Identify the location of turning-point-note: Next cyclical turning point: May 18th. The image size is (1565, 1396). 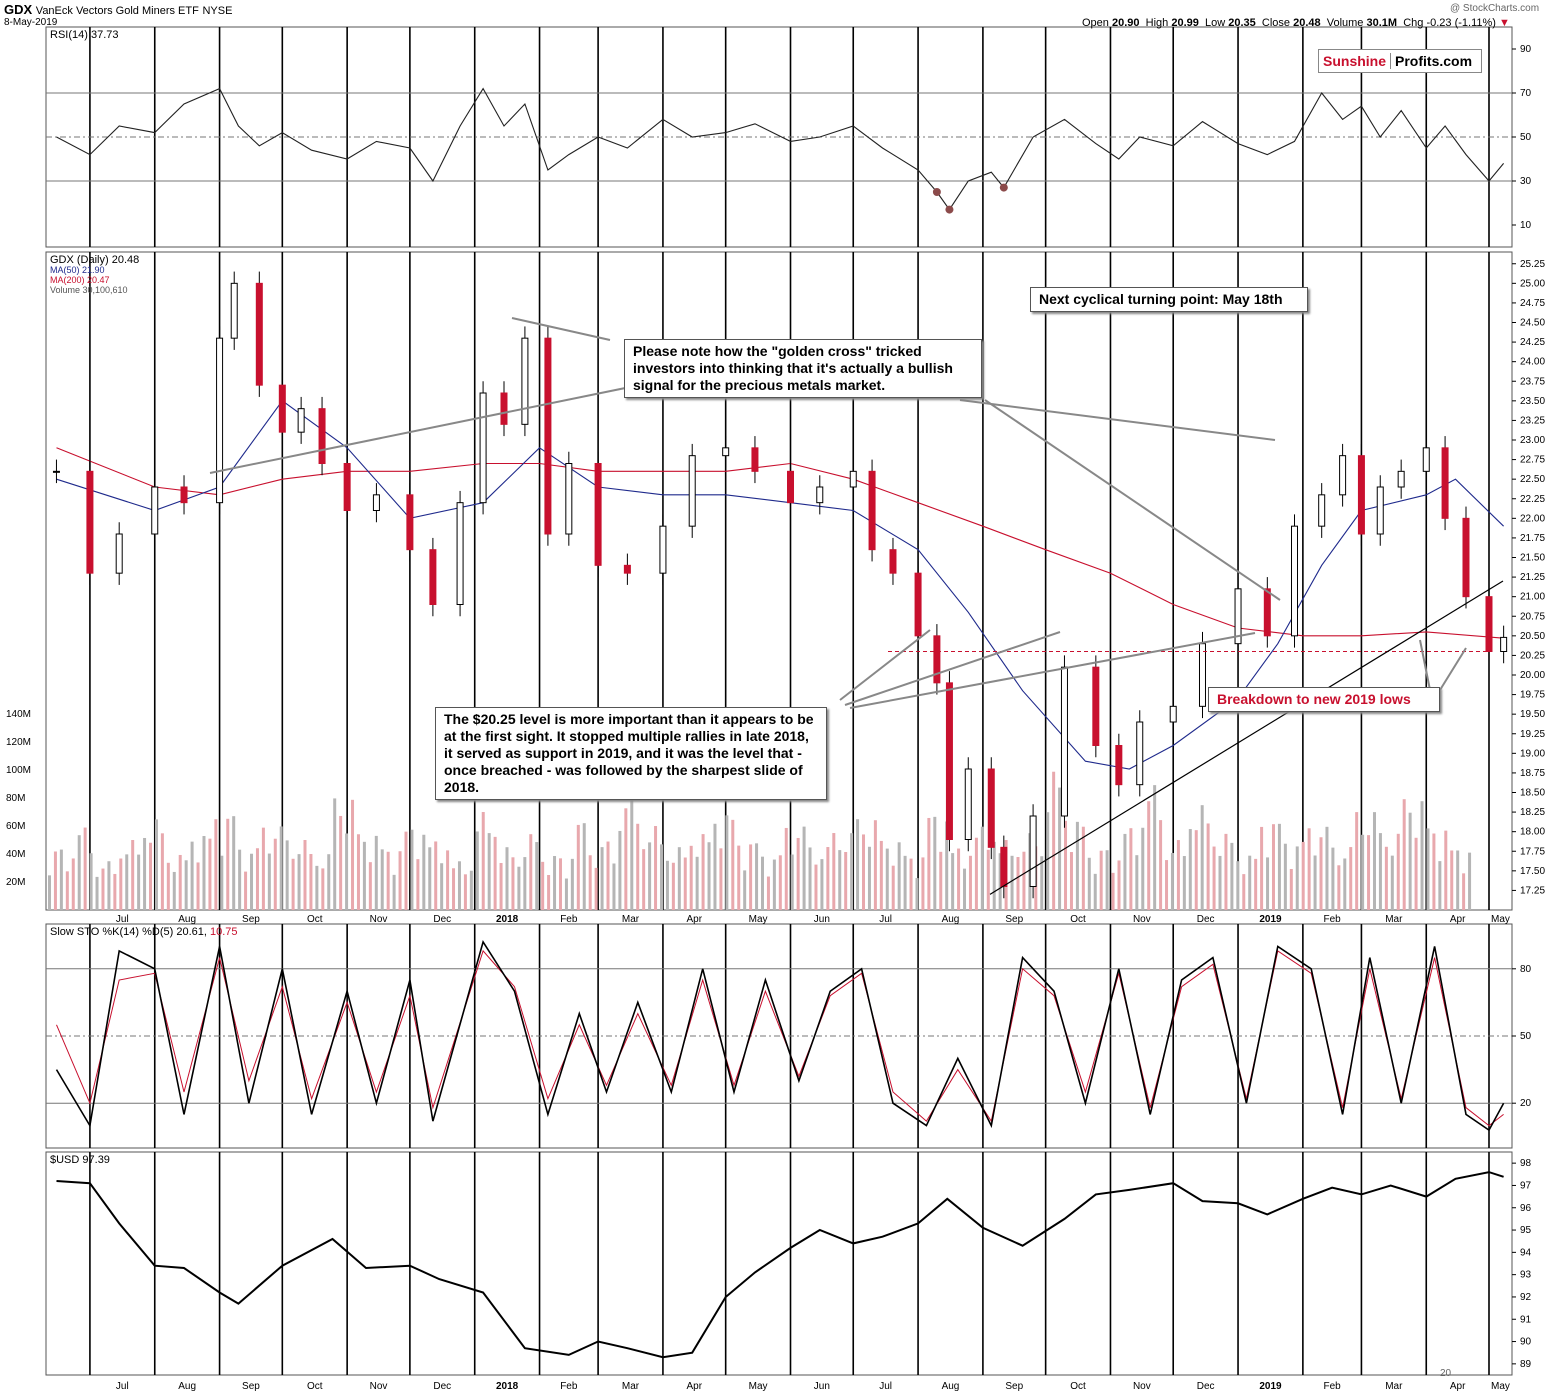
(1169, 299).